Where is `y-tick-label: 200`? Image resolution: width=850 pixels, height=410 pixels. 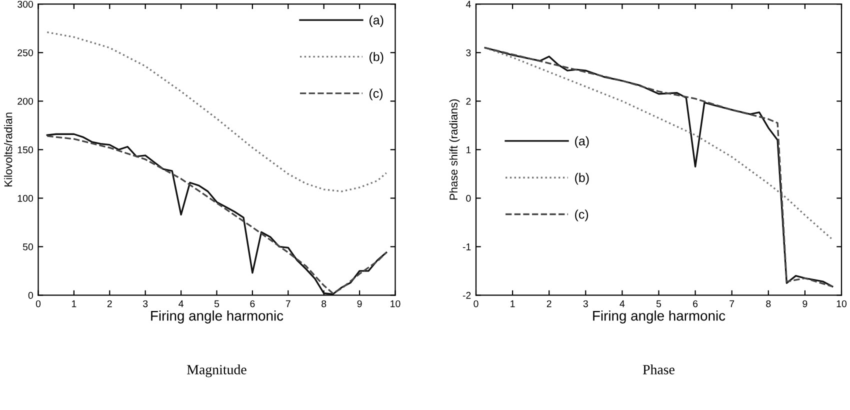 y-tick-label: 200 is located at coordinates (26, 101).